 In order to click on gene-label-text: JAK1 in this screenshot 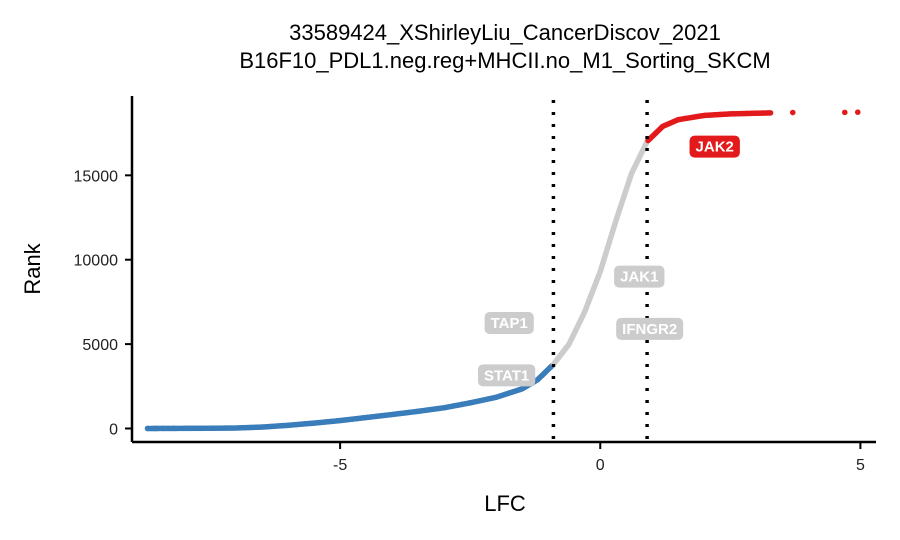, I will do `click(639, 277)`.